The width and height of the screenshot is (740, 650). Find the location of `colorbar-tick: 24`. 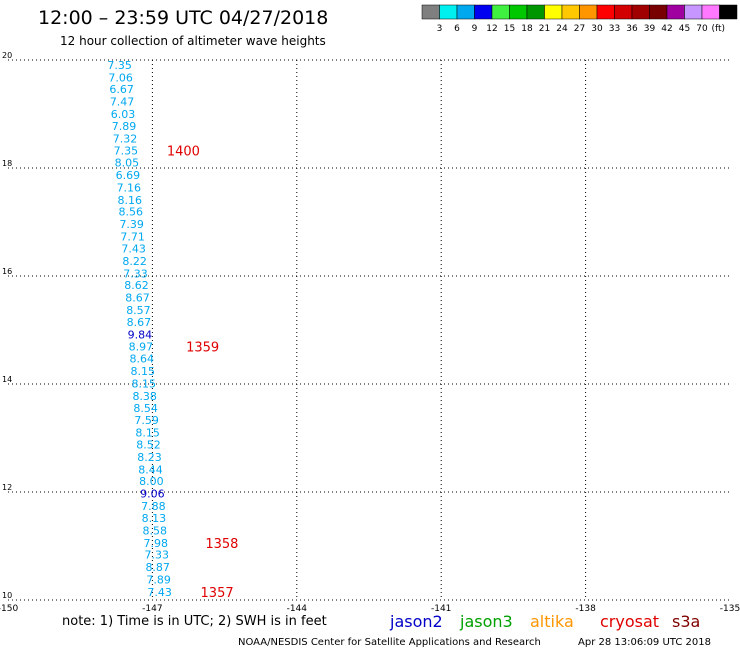

colorbar-tick: 24 is located at coordinates (562, 29).